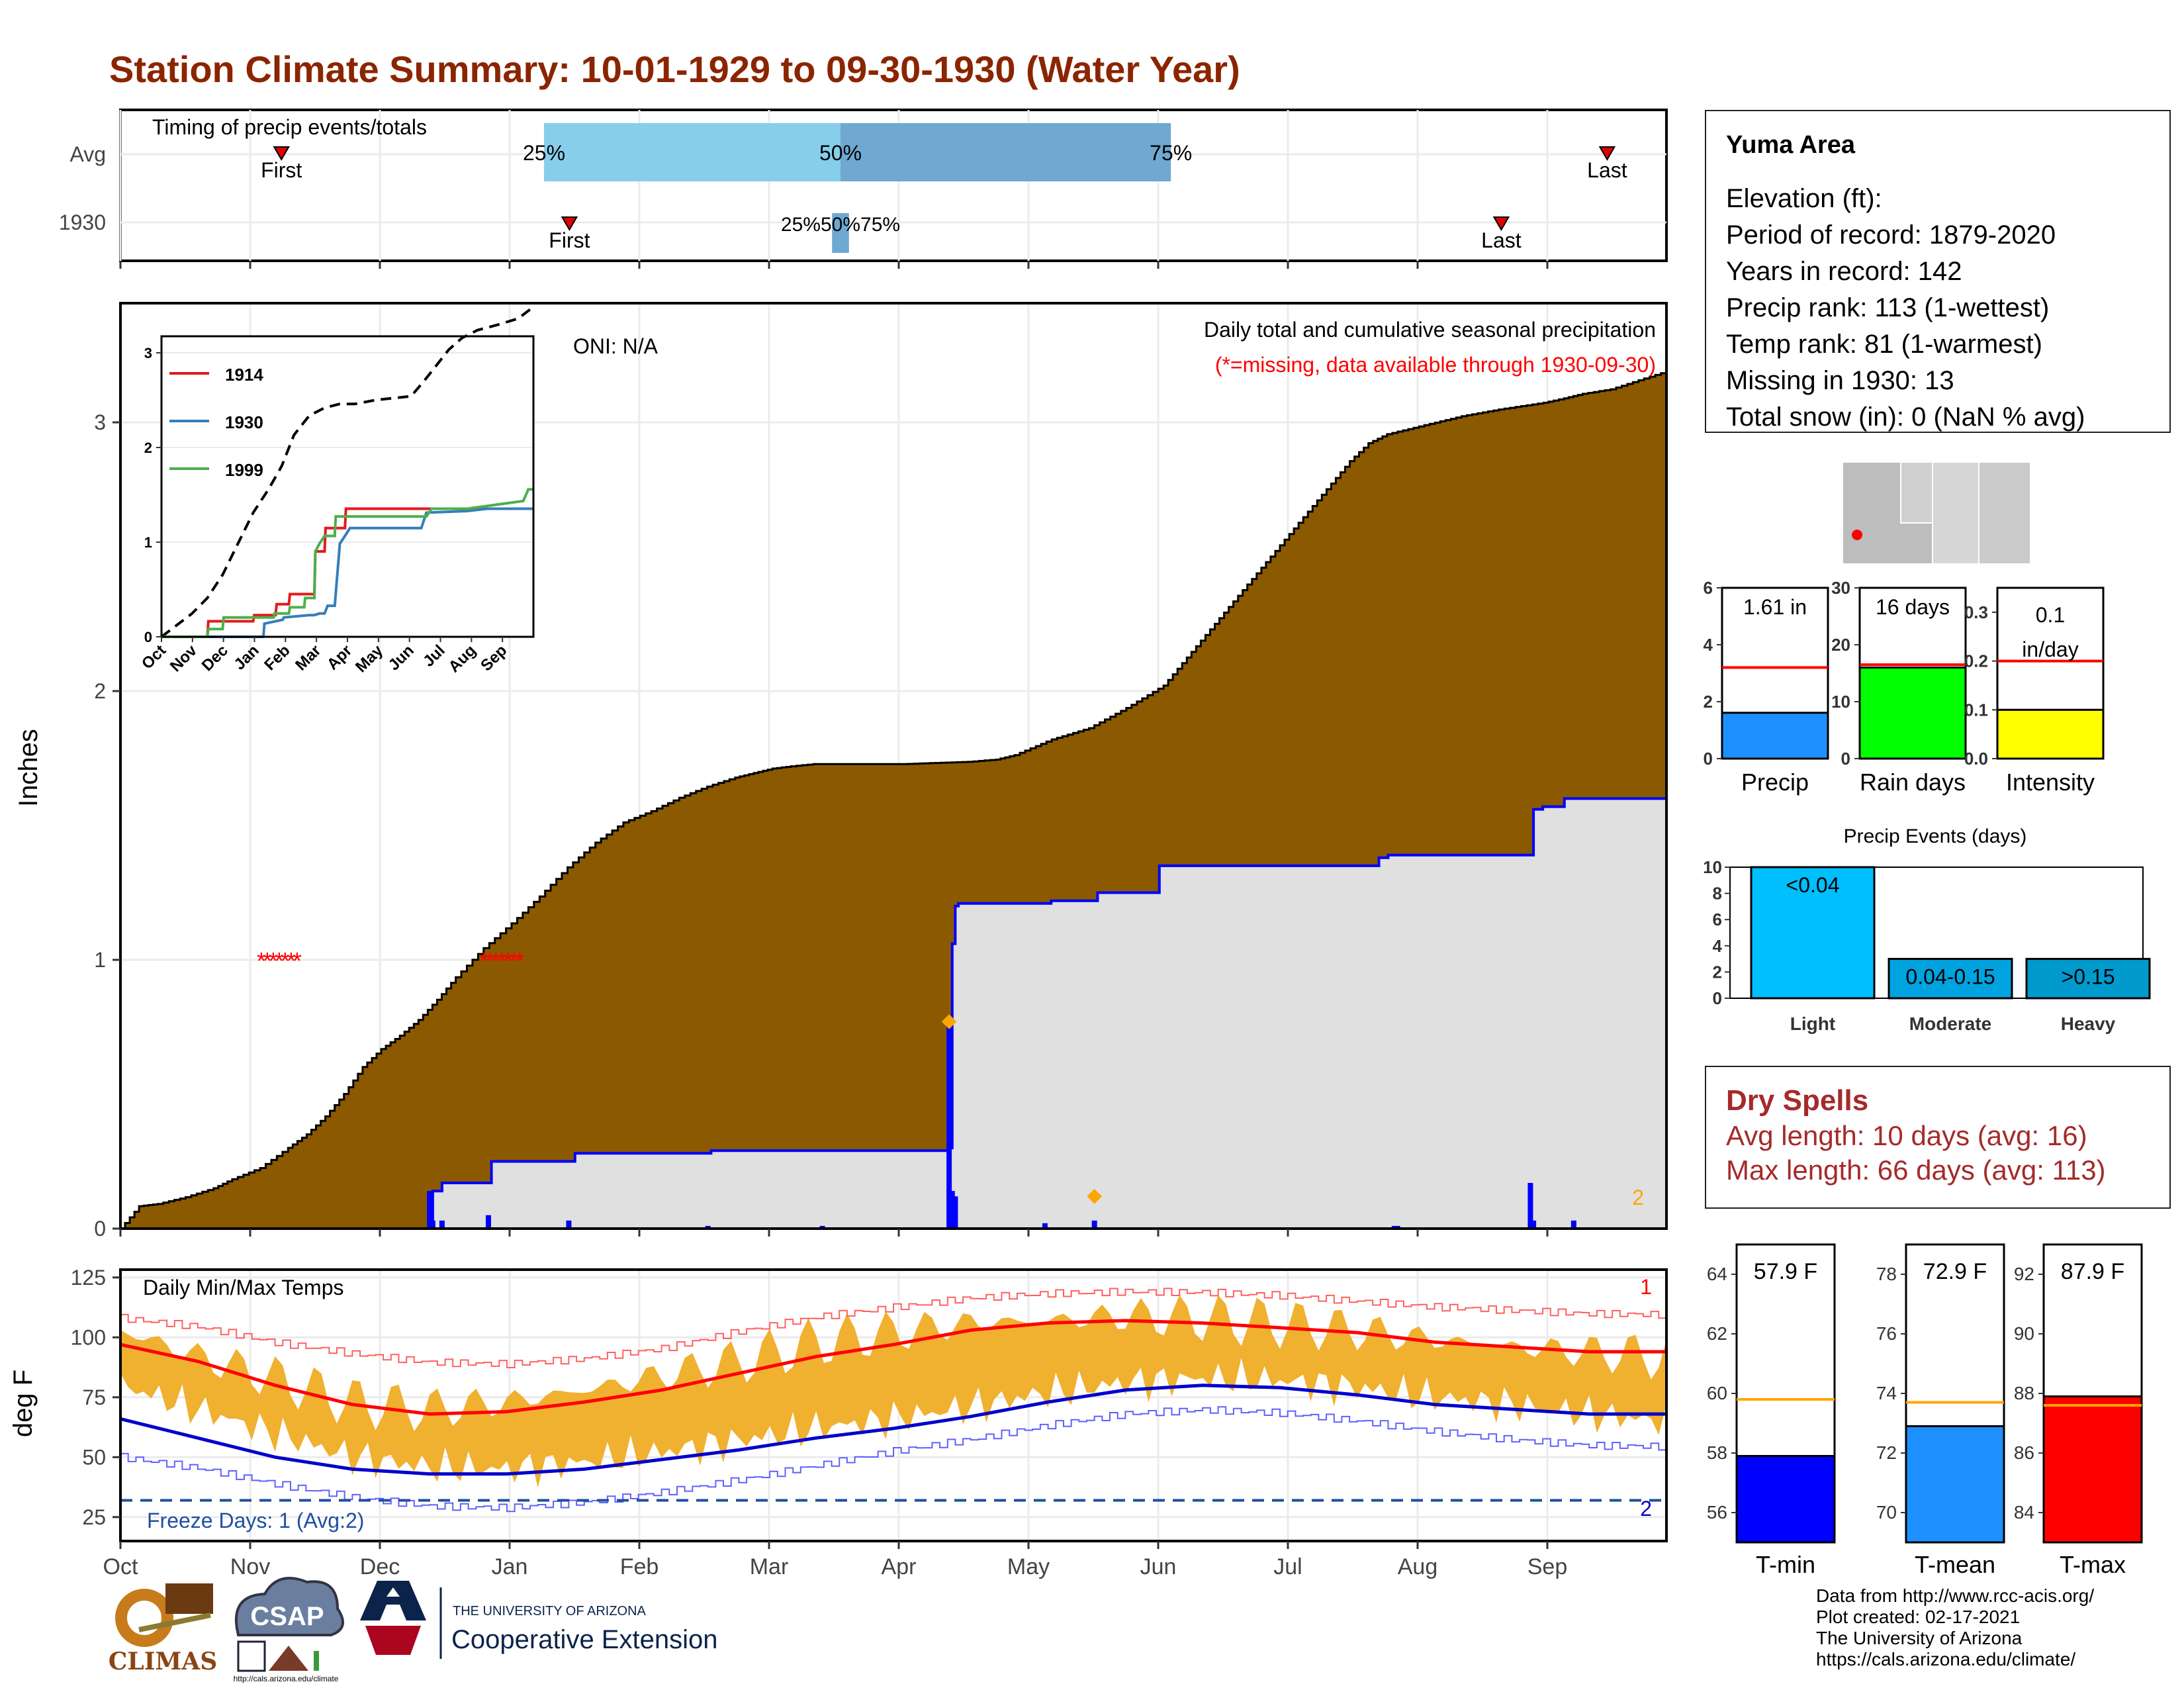  I want to click on tmax-value-label: 87.9 F, so click(2092, 1271).